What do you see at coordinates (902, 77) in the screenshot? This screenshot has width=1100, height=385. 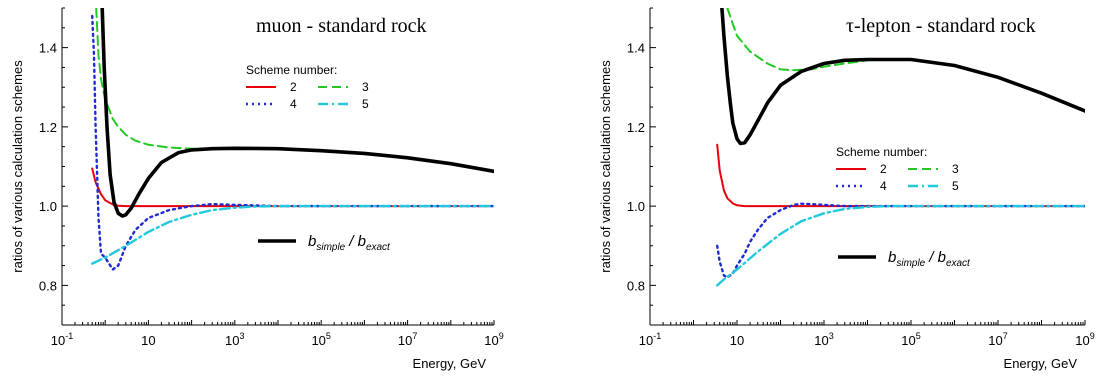 I see `series-line-bsimple-over-bexact` at bounding box center [902, 77].